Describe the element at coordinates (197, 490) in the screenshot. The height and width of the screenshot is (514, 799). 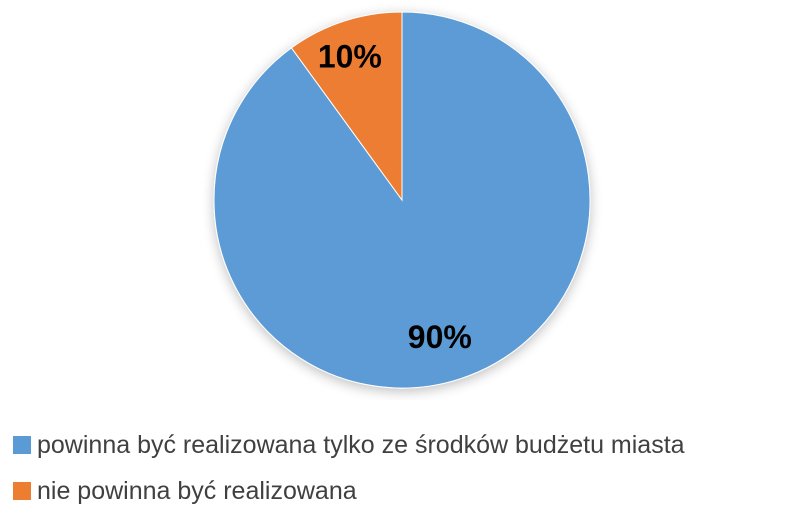
I see `legend-label: nie powinna być realizowana` at that location.